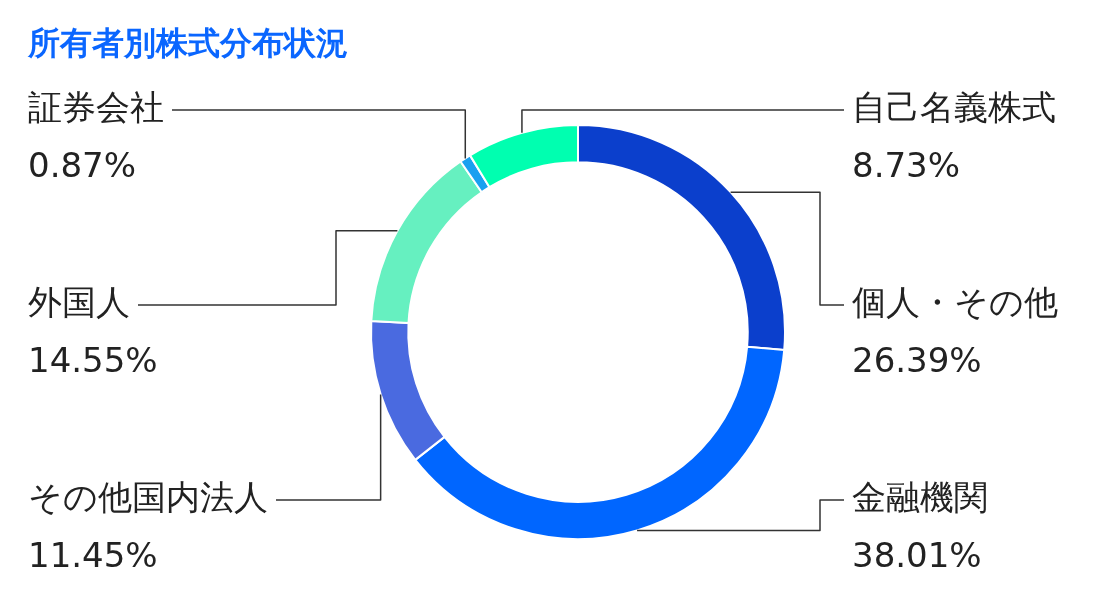 This screenshot has height=611, width=1112. Describe the element at coordinates (954, 106) in the screenshot. I see `slice-label: 自己名義株式` at that location.